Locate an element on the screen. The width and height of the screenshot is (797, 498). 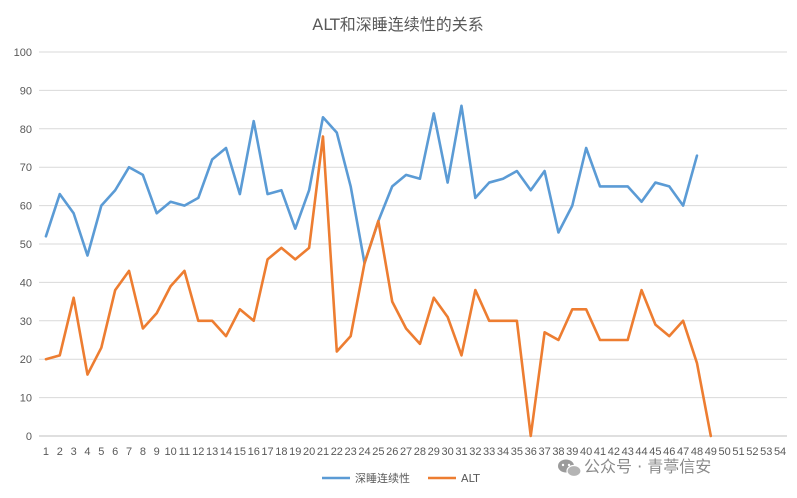
x-tick-label: 10 is located at coordinates (170, 452).